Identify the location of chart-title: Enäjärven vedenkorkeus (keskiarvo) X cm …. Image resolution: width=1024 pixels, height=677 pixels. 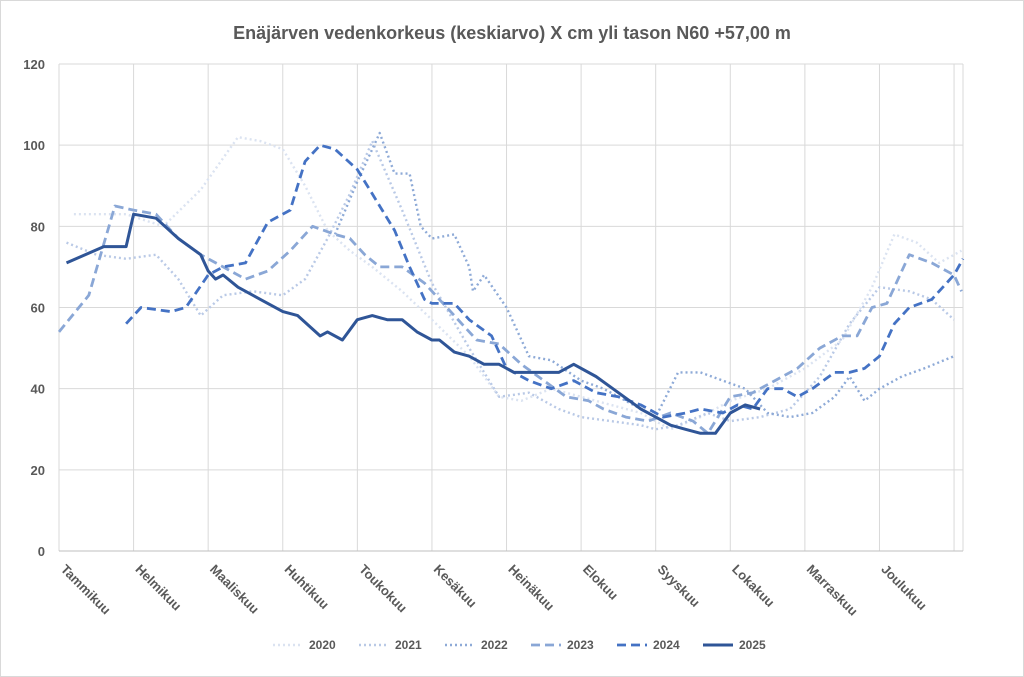
(512, 33).